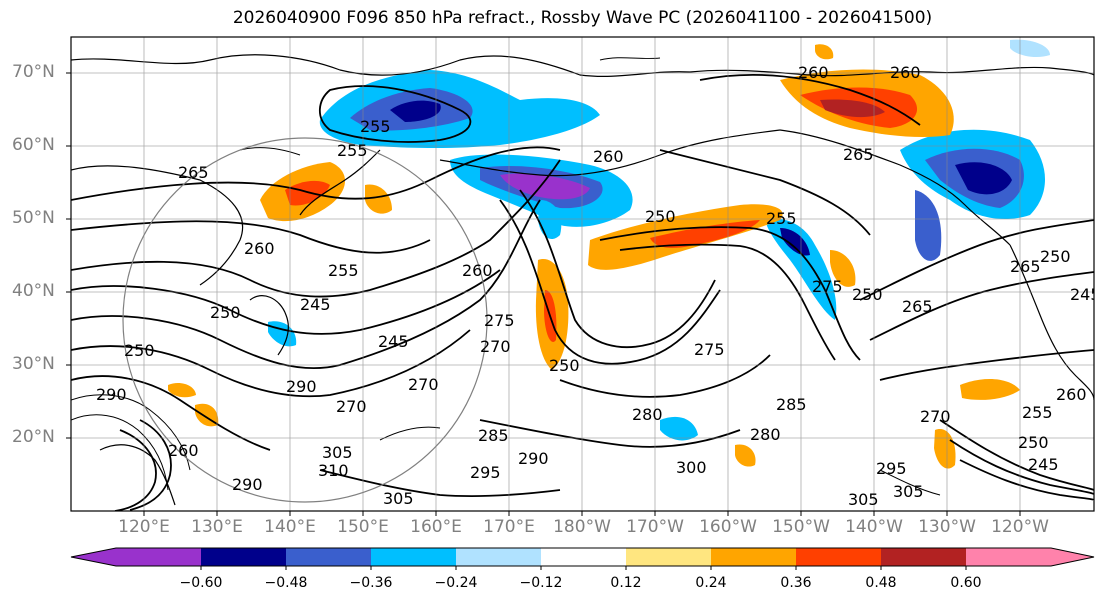 This screenshot has height=604, width=1105. I want to click on colorbar-tick-label: 0.12, so click(626, 583).